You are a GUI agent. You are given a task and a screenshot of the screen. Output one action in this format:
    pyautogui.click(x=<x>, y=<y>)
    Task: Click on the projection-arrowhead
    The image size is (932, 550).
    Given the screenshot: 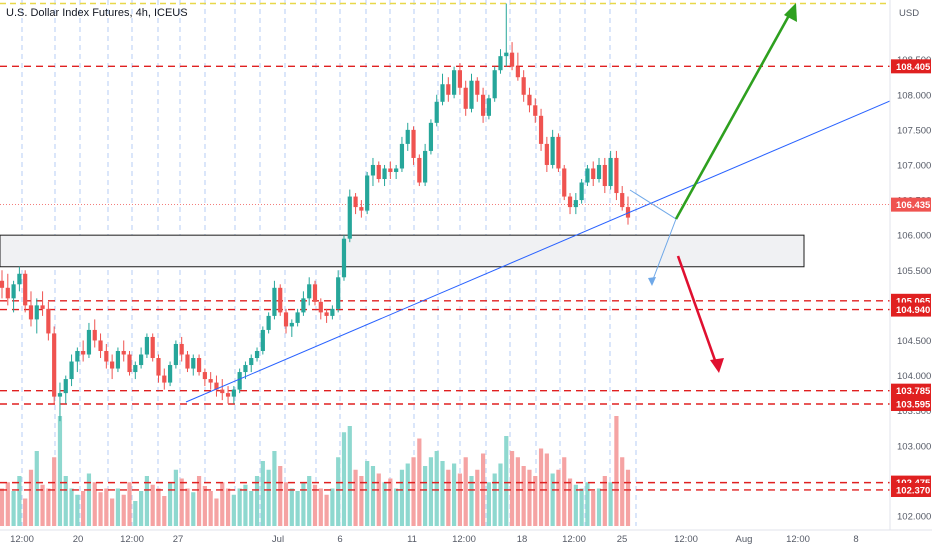 What is the action you would take?
    pyautogui.click(x=652, y=281)
    